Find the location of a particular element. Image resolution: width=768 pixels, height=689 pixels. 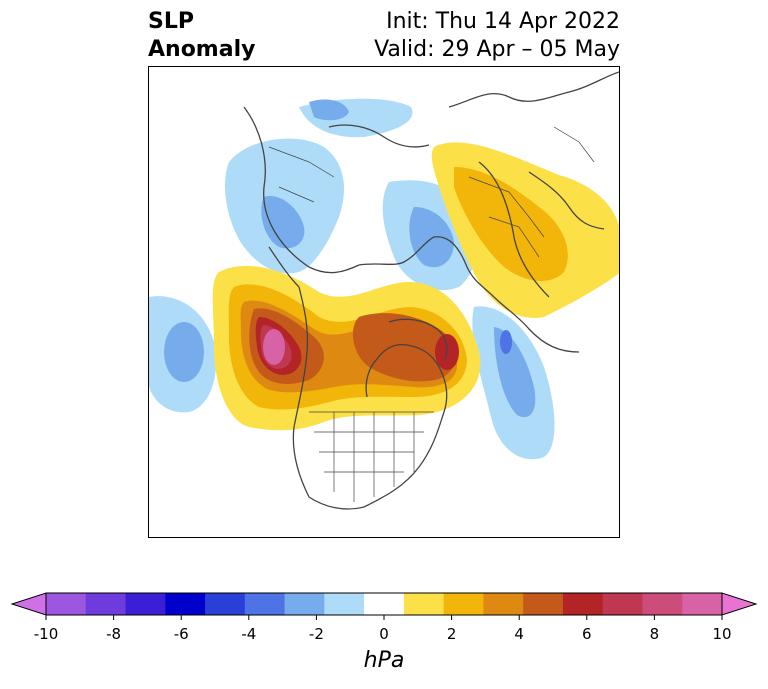

negative-anomaly-atlantic is located at coordinates (513, 383).